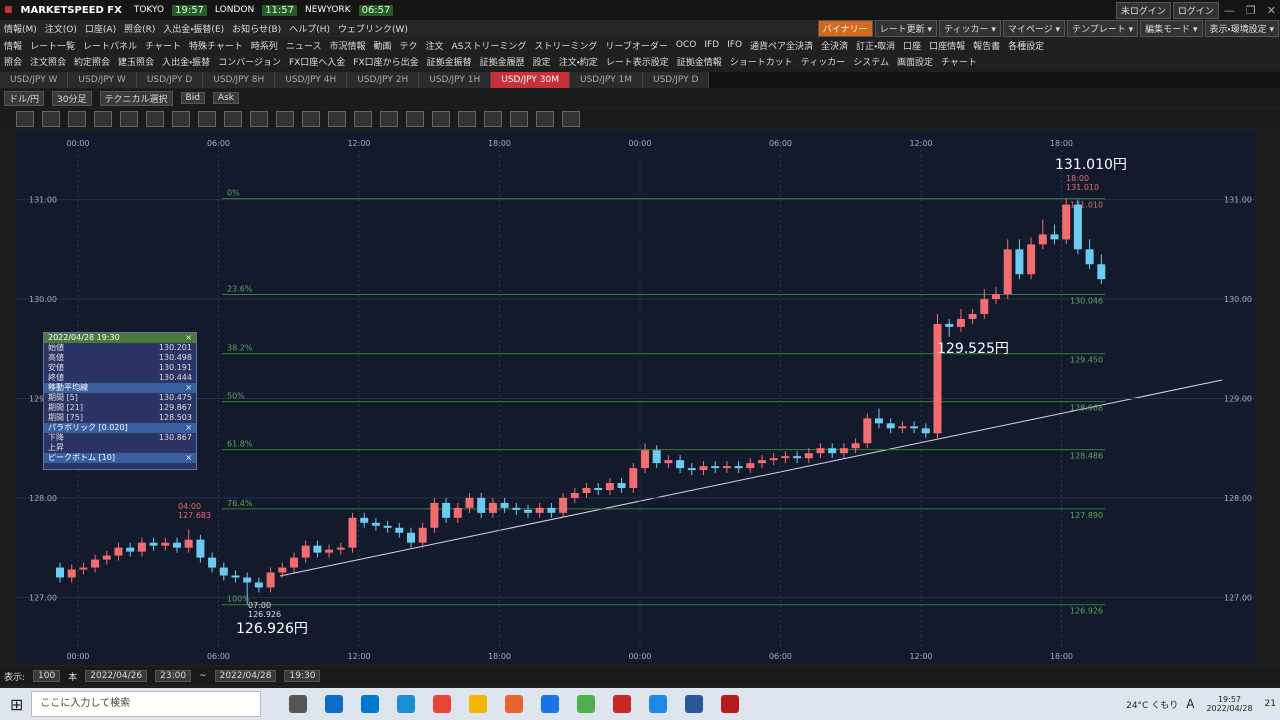 The image size is (1280, 720). What do you see at coordinates (53, 46) in the screenshot?
I see `toolbar-button: レート一覧` at bounding box center [53, 46].